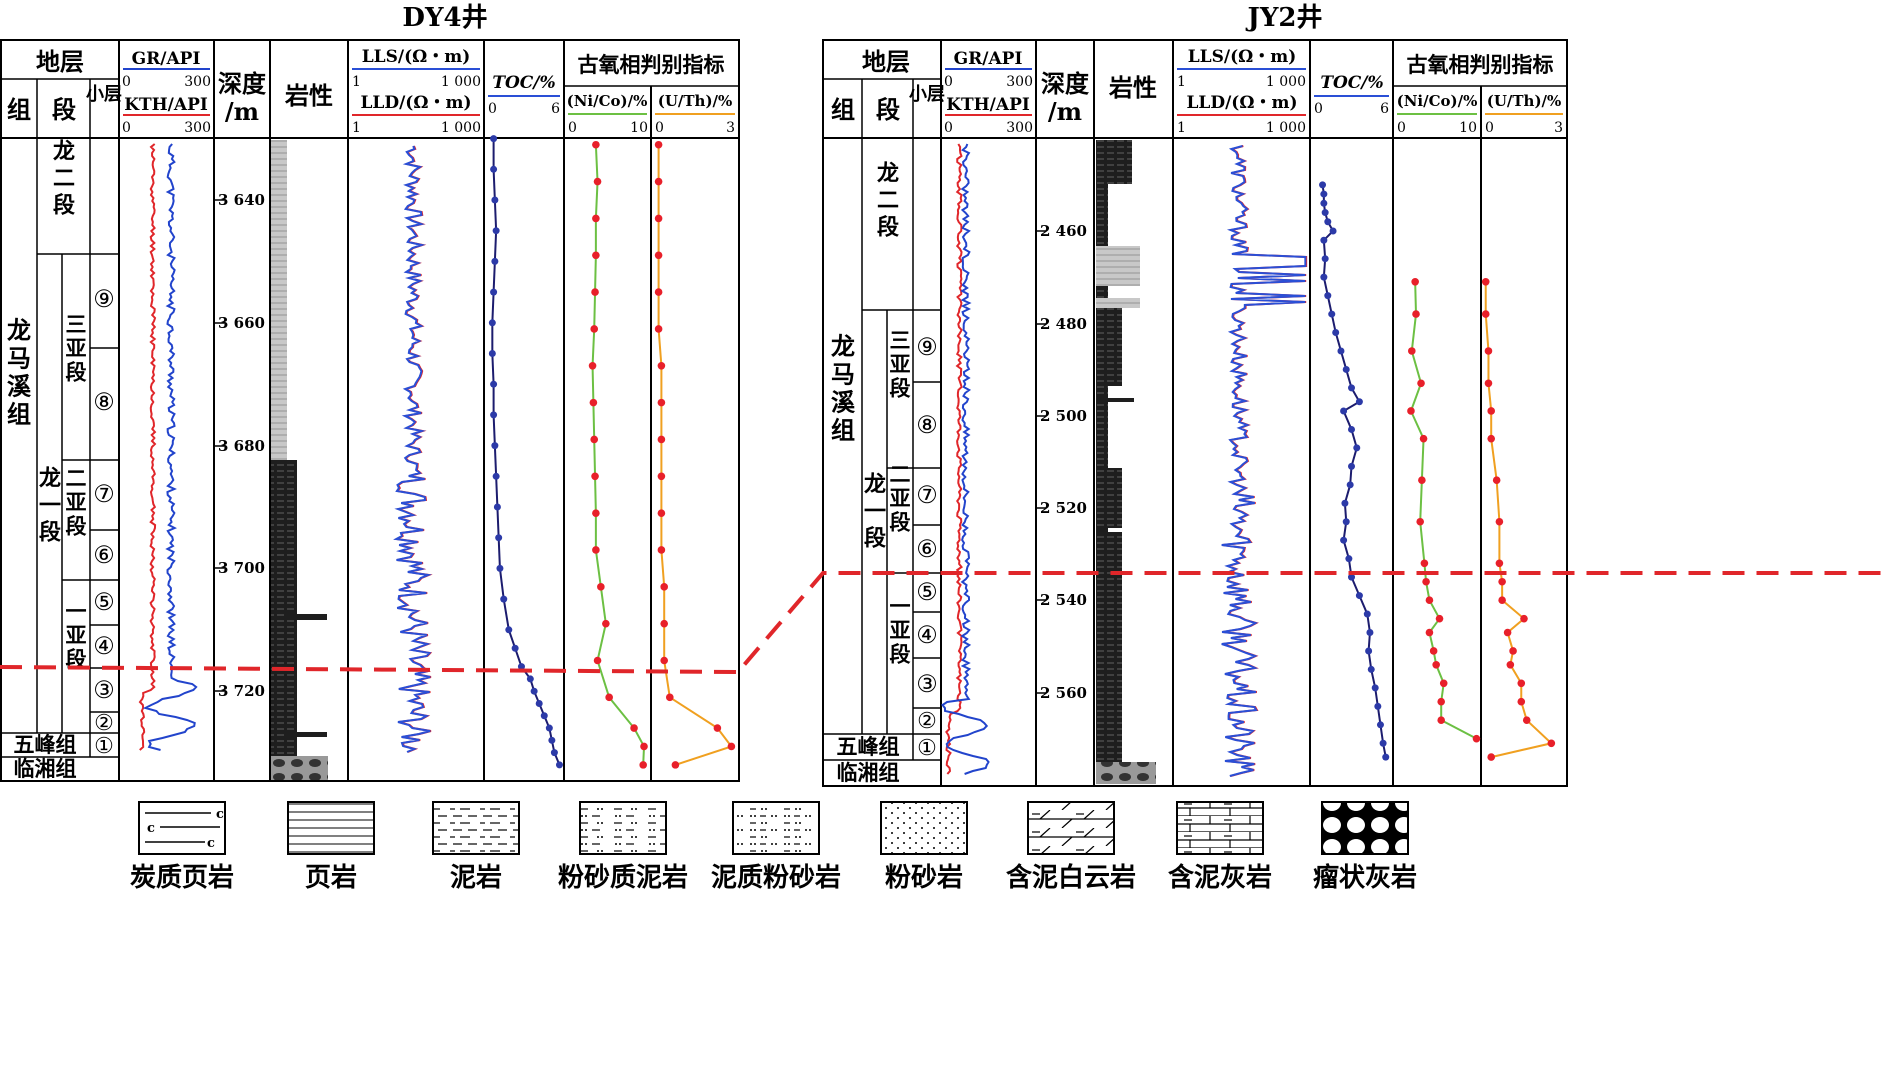 This screenshot has width=1890, height=1073. Describe the element at coordinates (843, 401) in the screenshot. I see `vertical-label-char: 溪` at that location.